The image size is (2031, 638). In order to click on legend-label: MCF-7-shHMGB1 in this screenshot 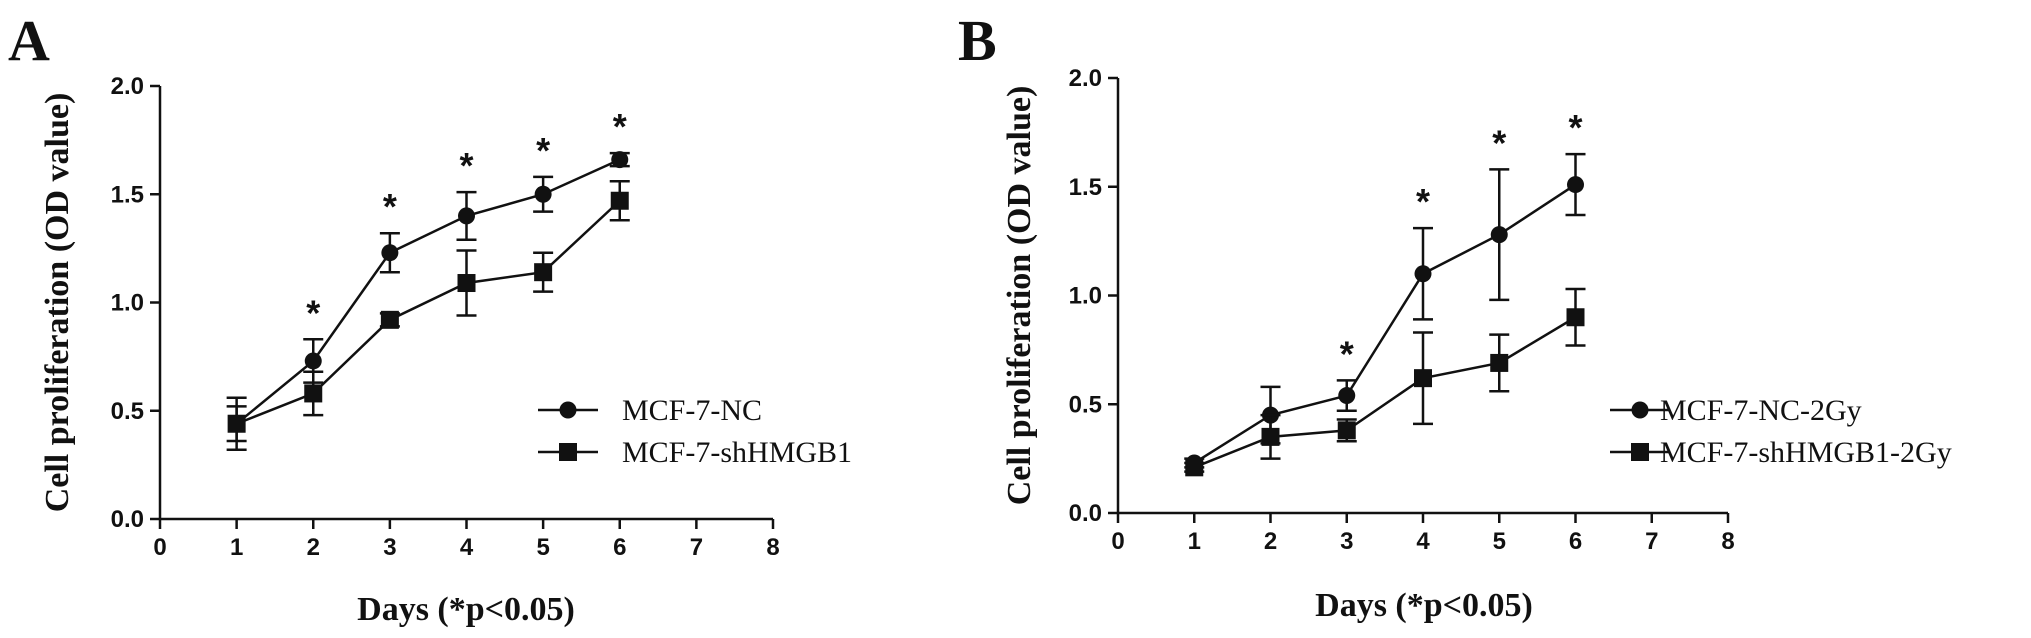, I will do `click(737, 452)`.